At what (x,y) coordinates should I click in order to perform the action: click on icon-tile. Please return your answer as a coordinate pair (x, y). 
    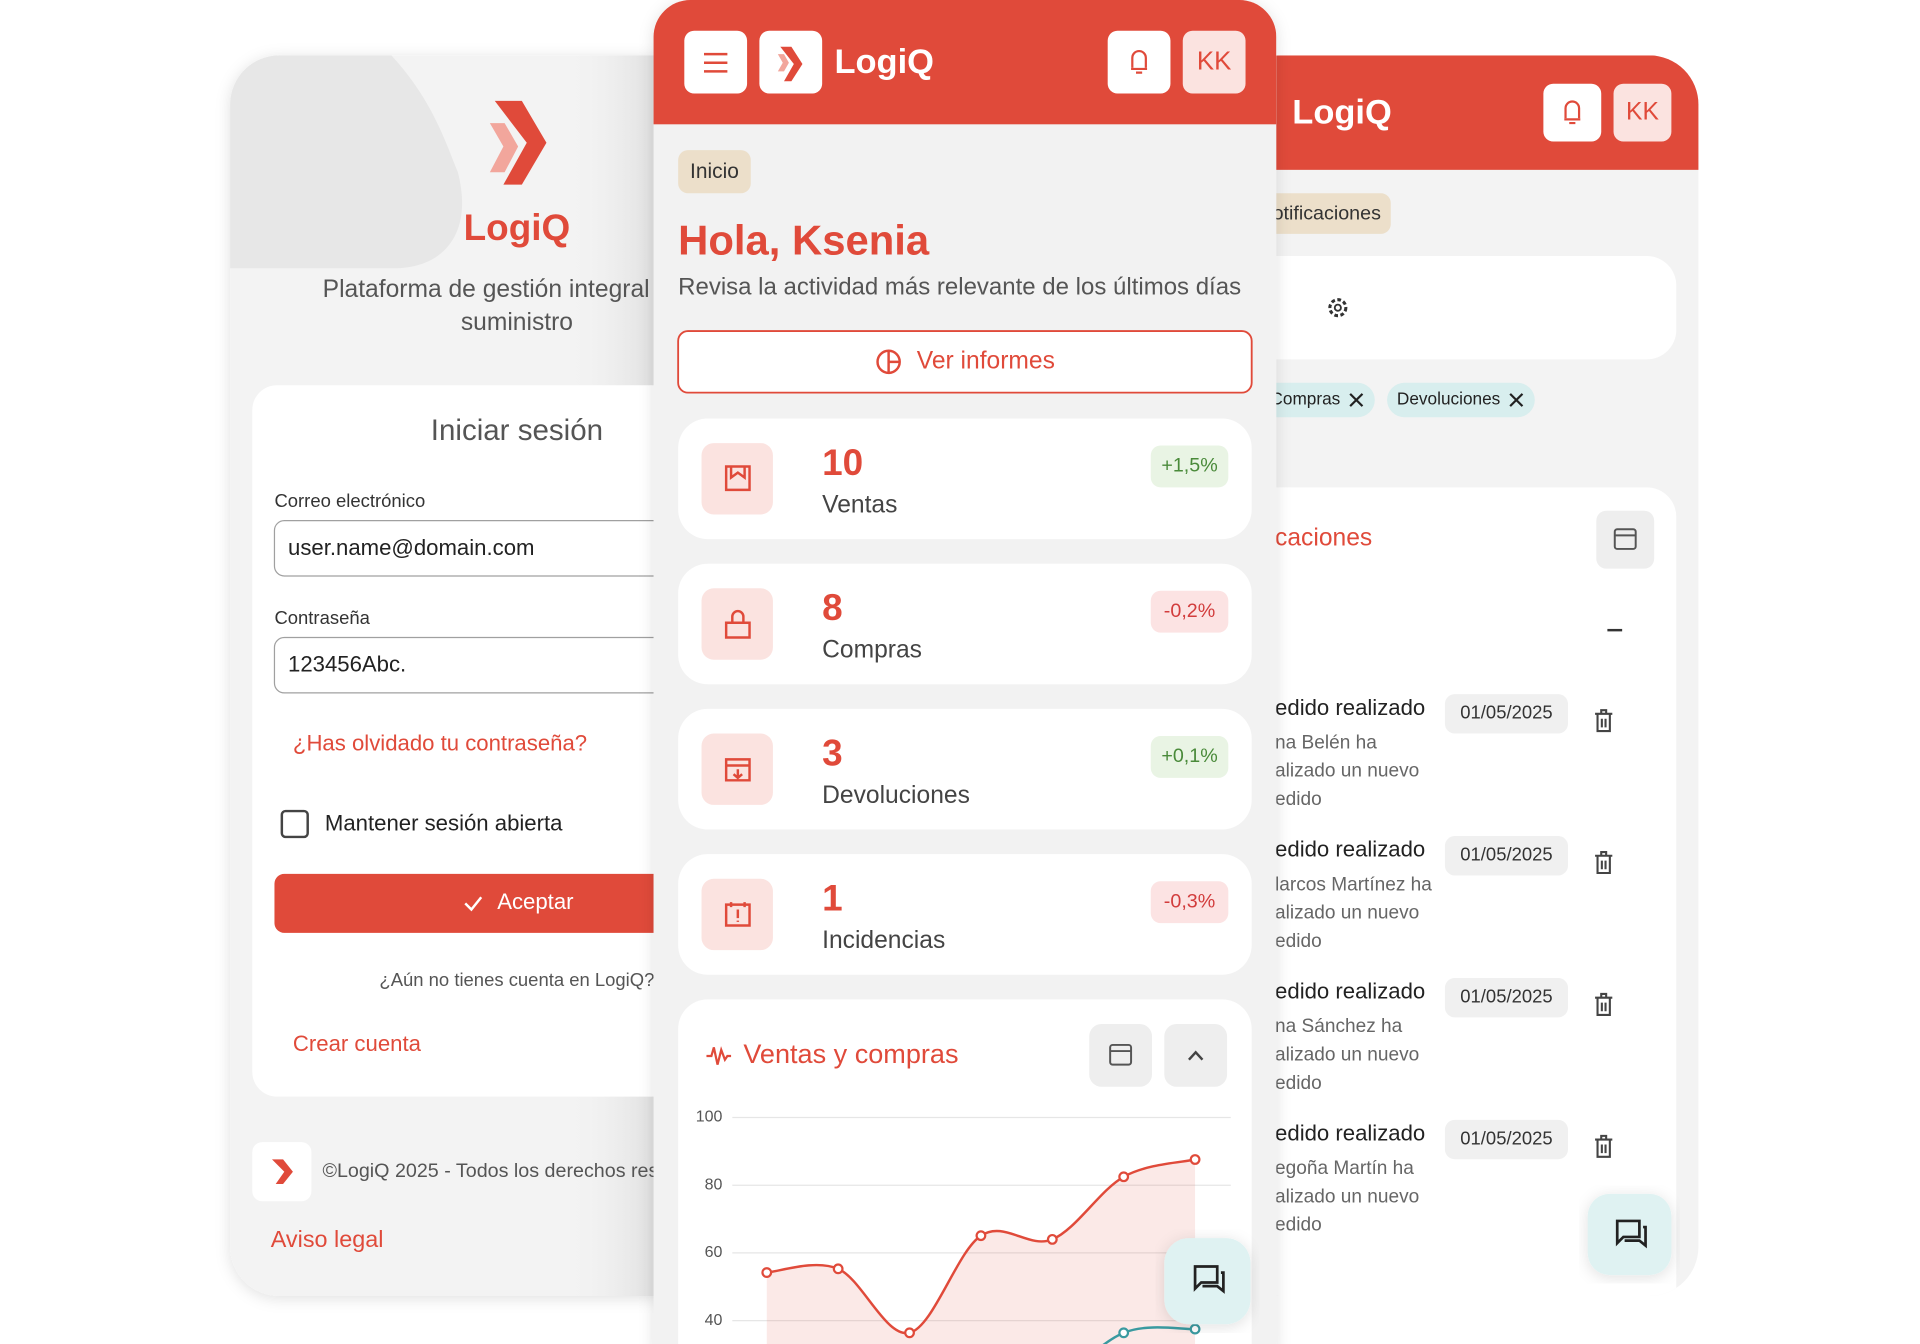
    Looking at the image, I should click on (737, 479).